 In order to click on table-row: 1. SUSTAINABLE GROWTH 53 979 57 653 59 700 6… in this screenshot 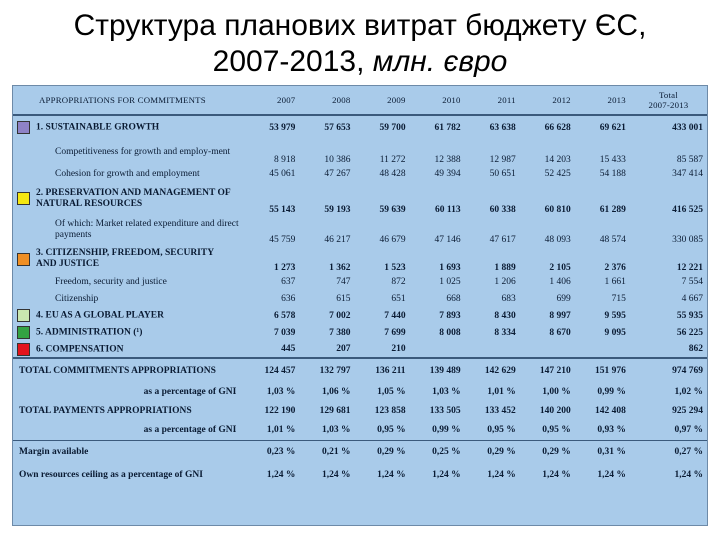, I will do `click(360, 127)`.